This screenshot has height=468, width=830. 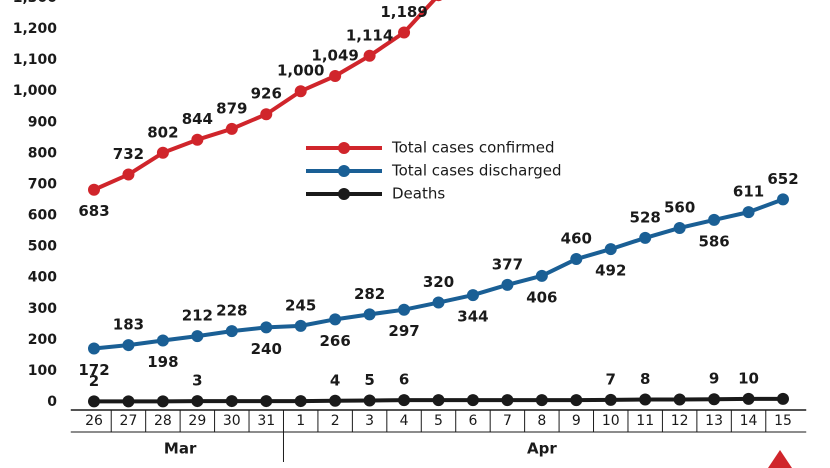 I want to click on x-tick-label: 29, so click(x=197, y=421).